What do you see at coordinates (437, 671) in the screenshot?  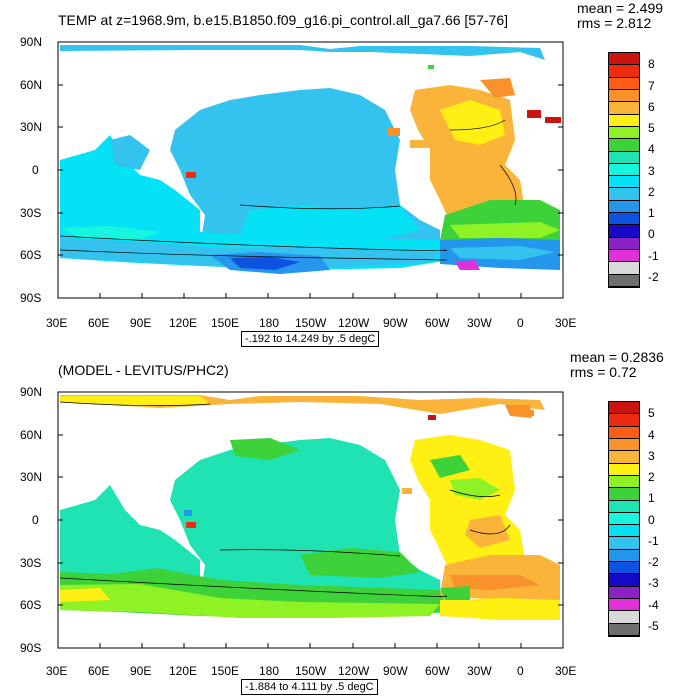 I see `lon-label: 60W` at bounding box center [437, 671].